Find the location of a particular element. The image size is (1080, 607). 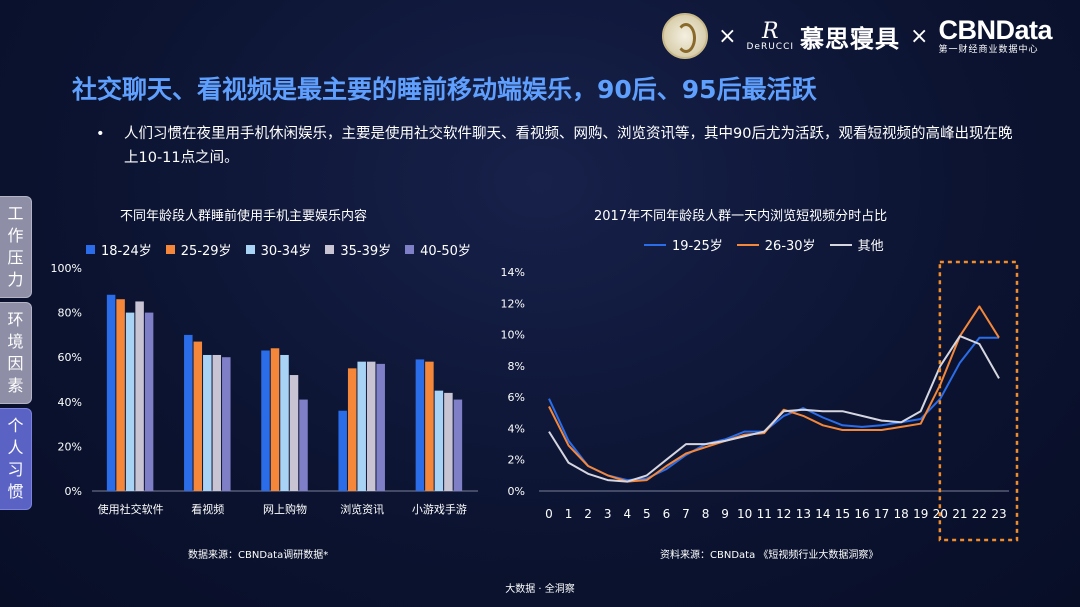

logo-bar: × R DeRUCCI 慕思寝具 × CBNData 第一财经商业数据中心 is located at coordinates (857, 36).